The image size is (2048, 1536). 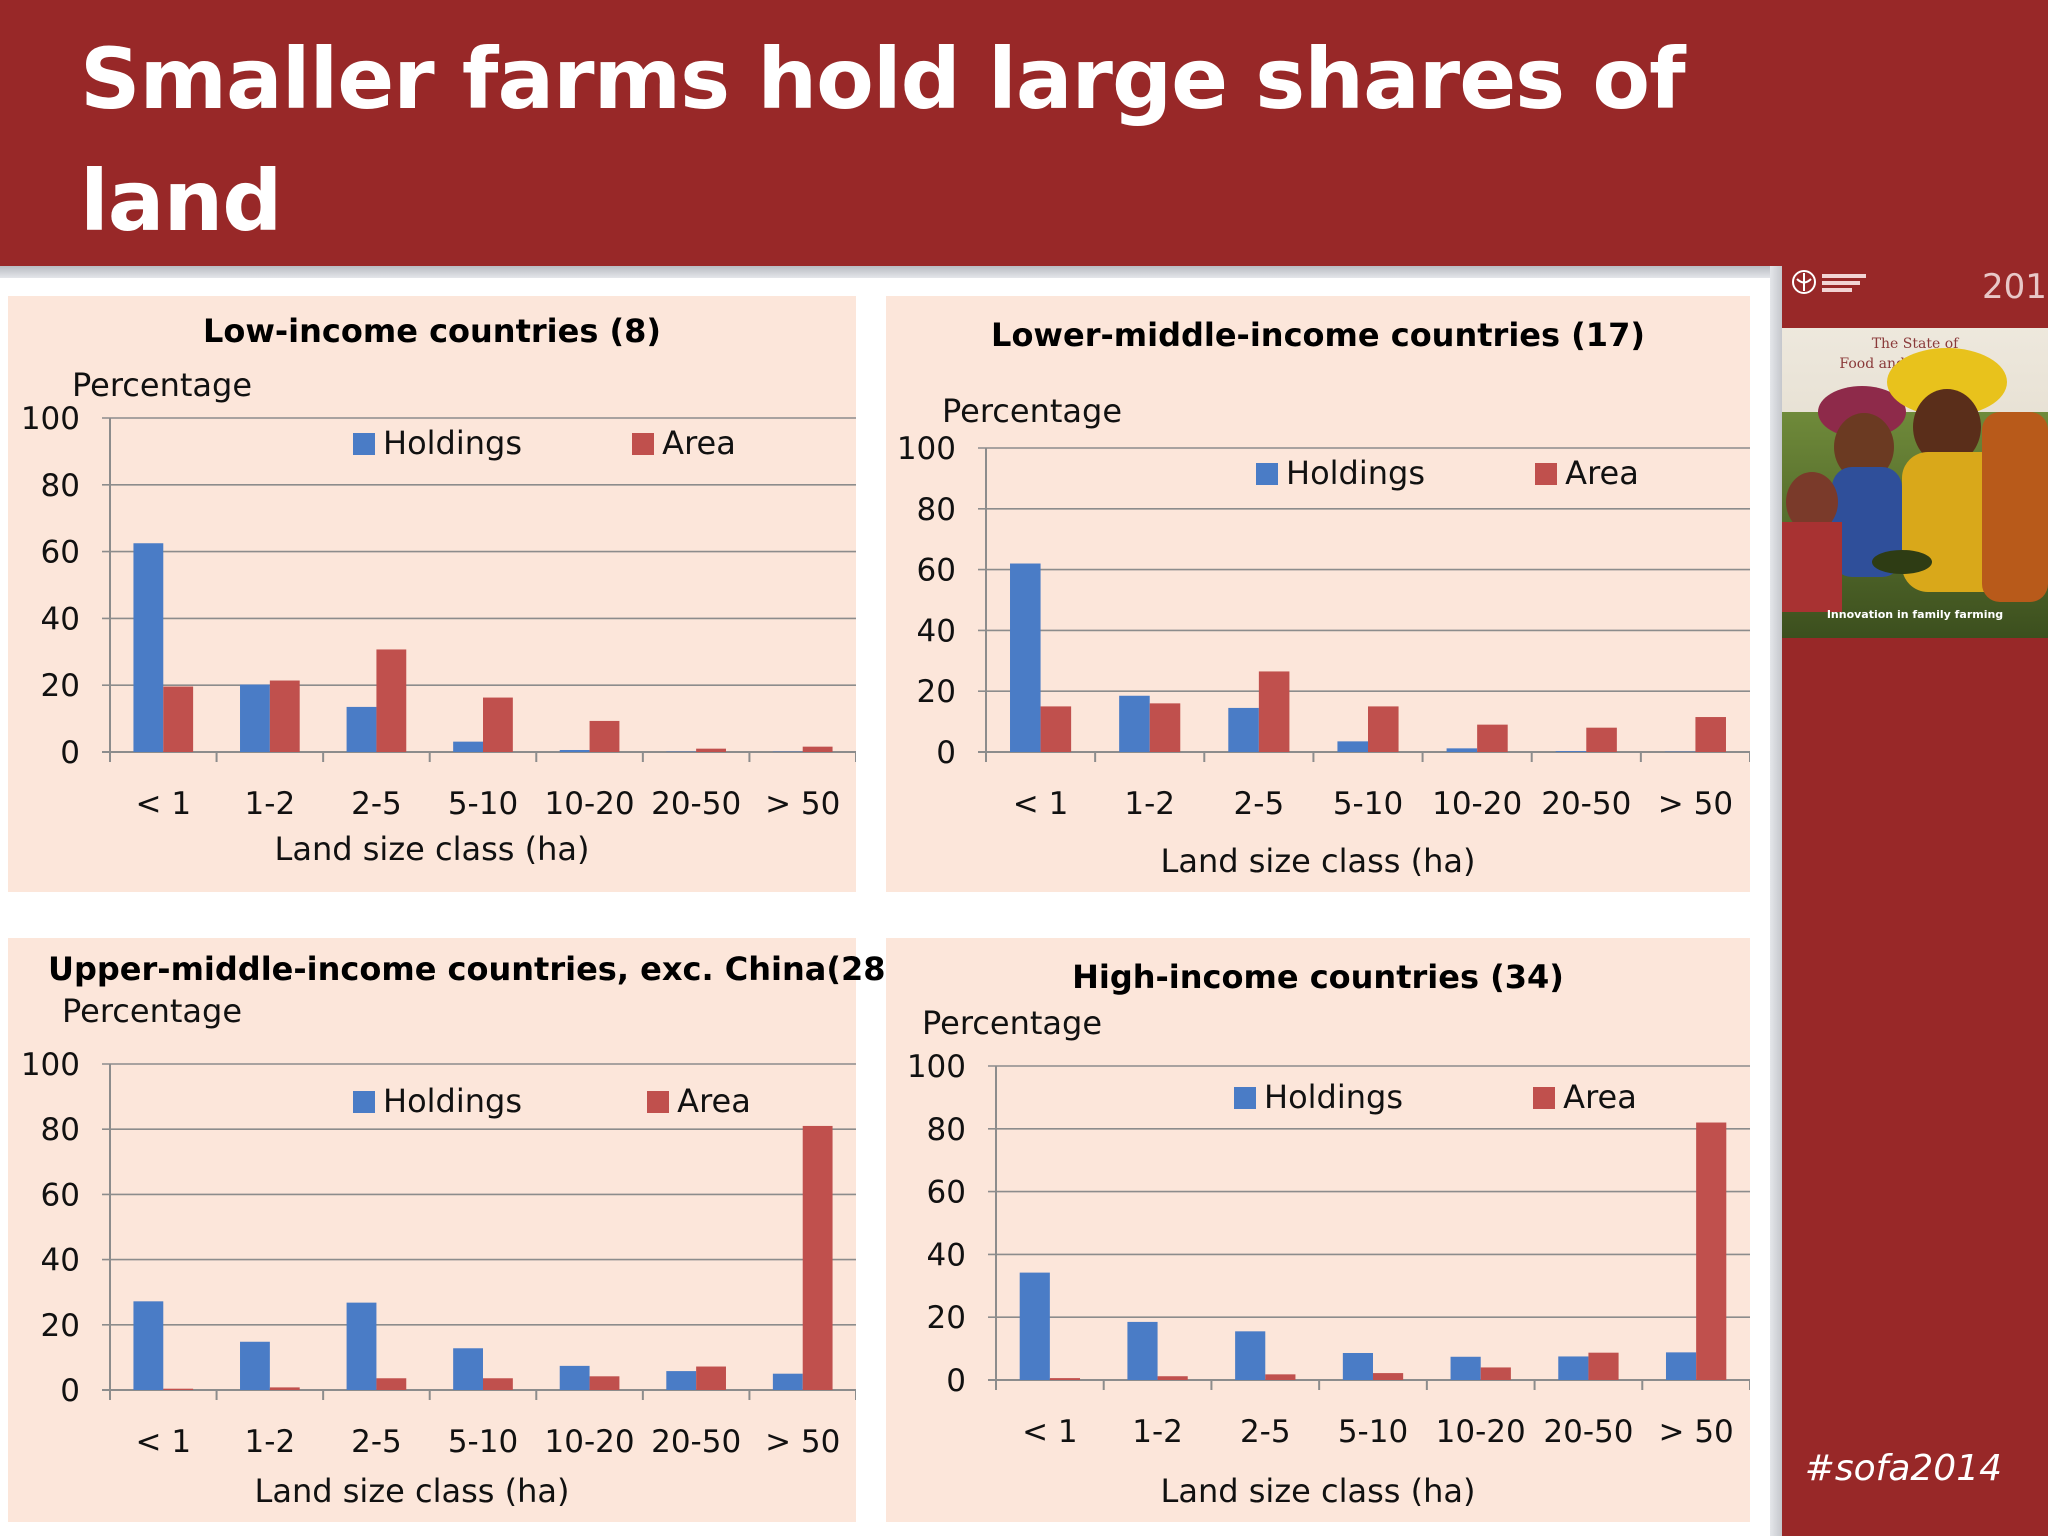 What do you see at coordinates (883, 140) in the screenshot?
I see `slide-title-line1: Smaller farms hold large shares of land` at bounding box center [883, 140].